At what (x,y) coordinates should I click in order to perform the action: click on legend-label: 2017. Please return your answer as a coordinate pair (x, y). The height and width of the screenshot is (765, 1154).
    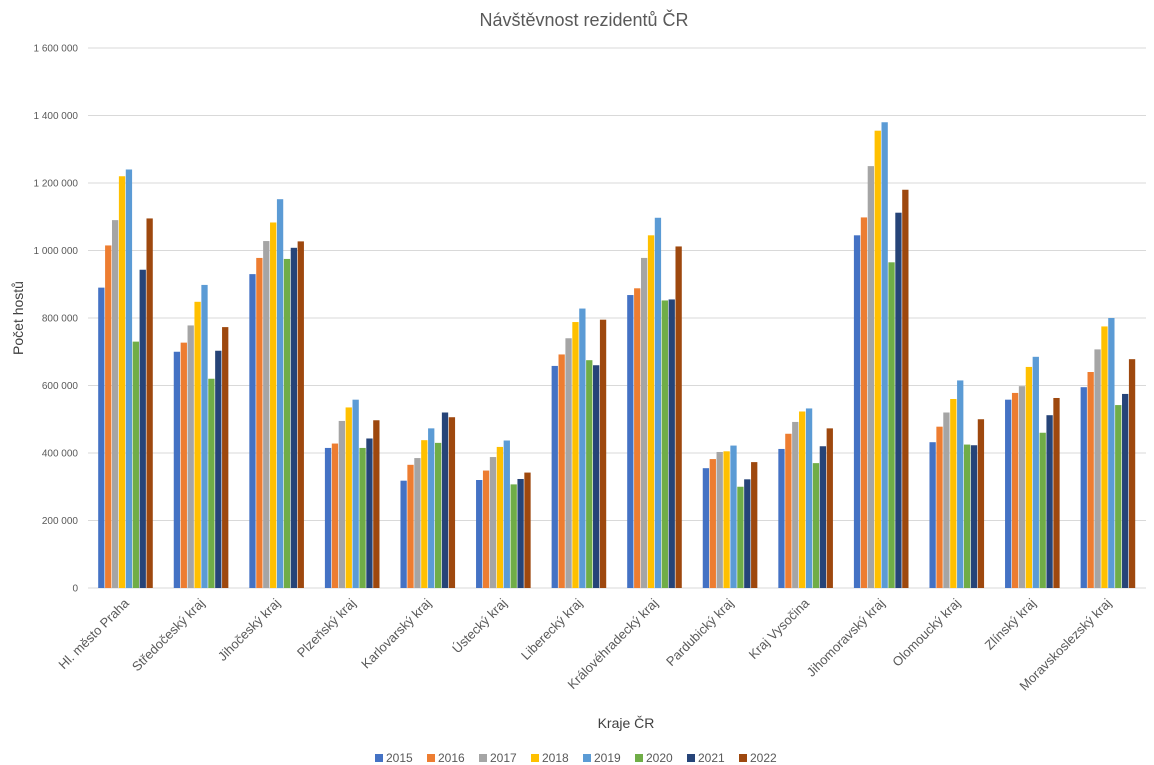
    Looking at the image, I should click on (503, 758).